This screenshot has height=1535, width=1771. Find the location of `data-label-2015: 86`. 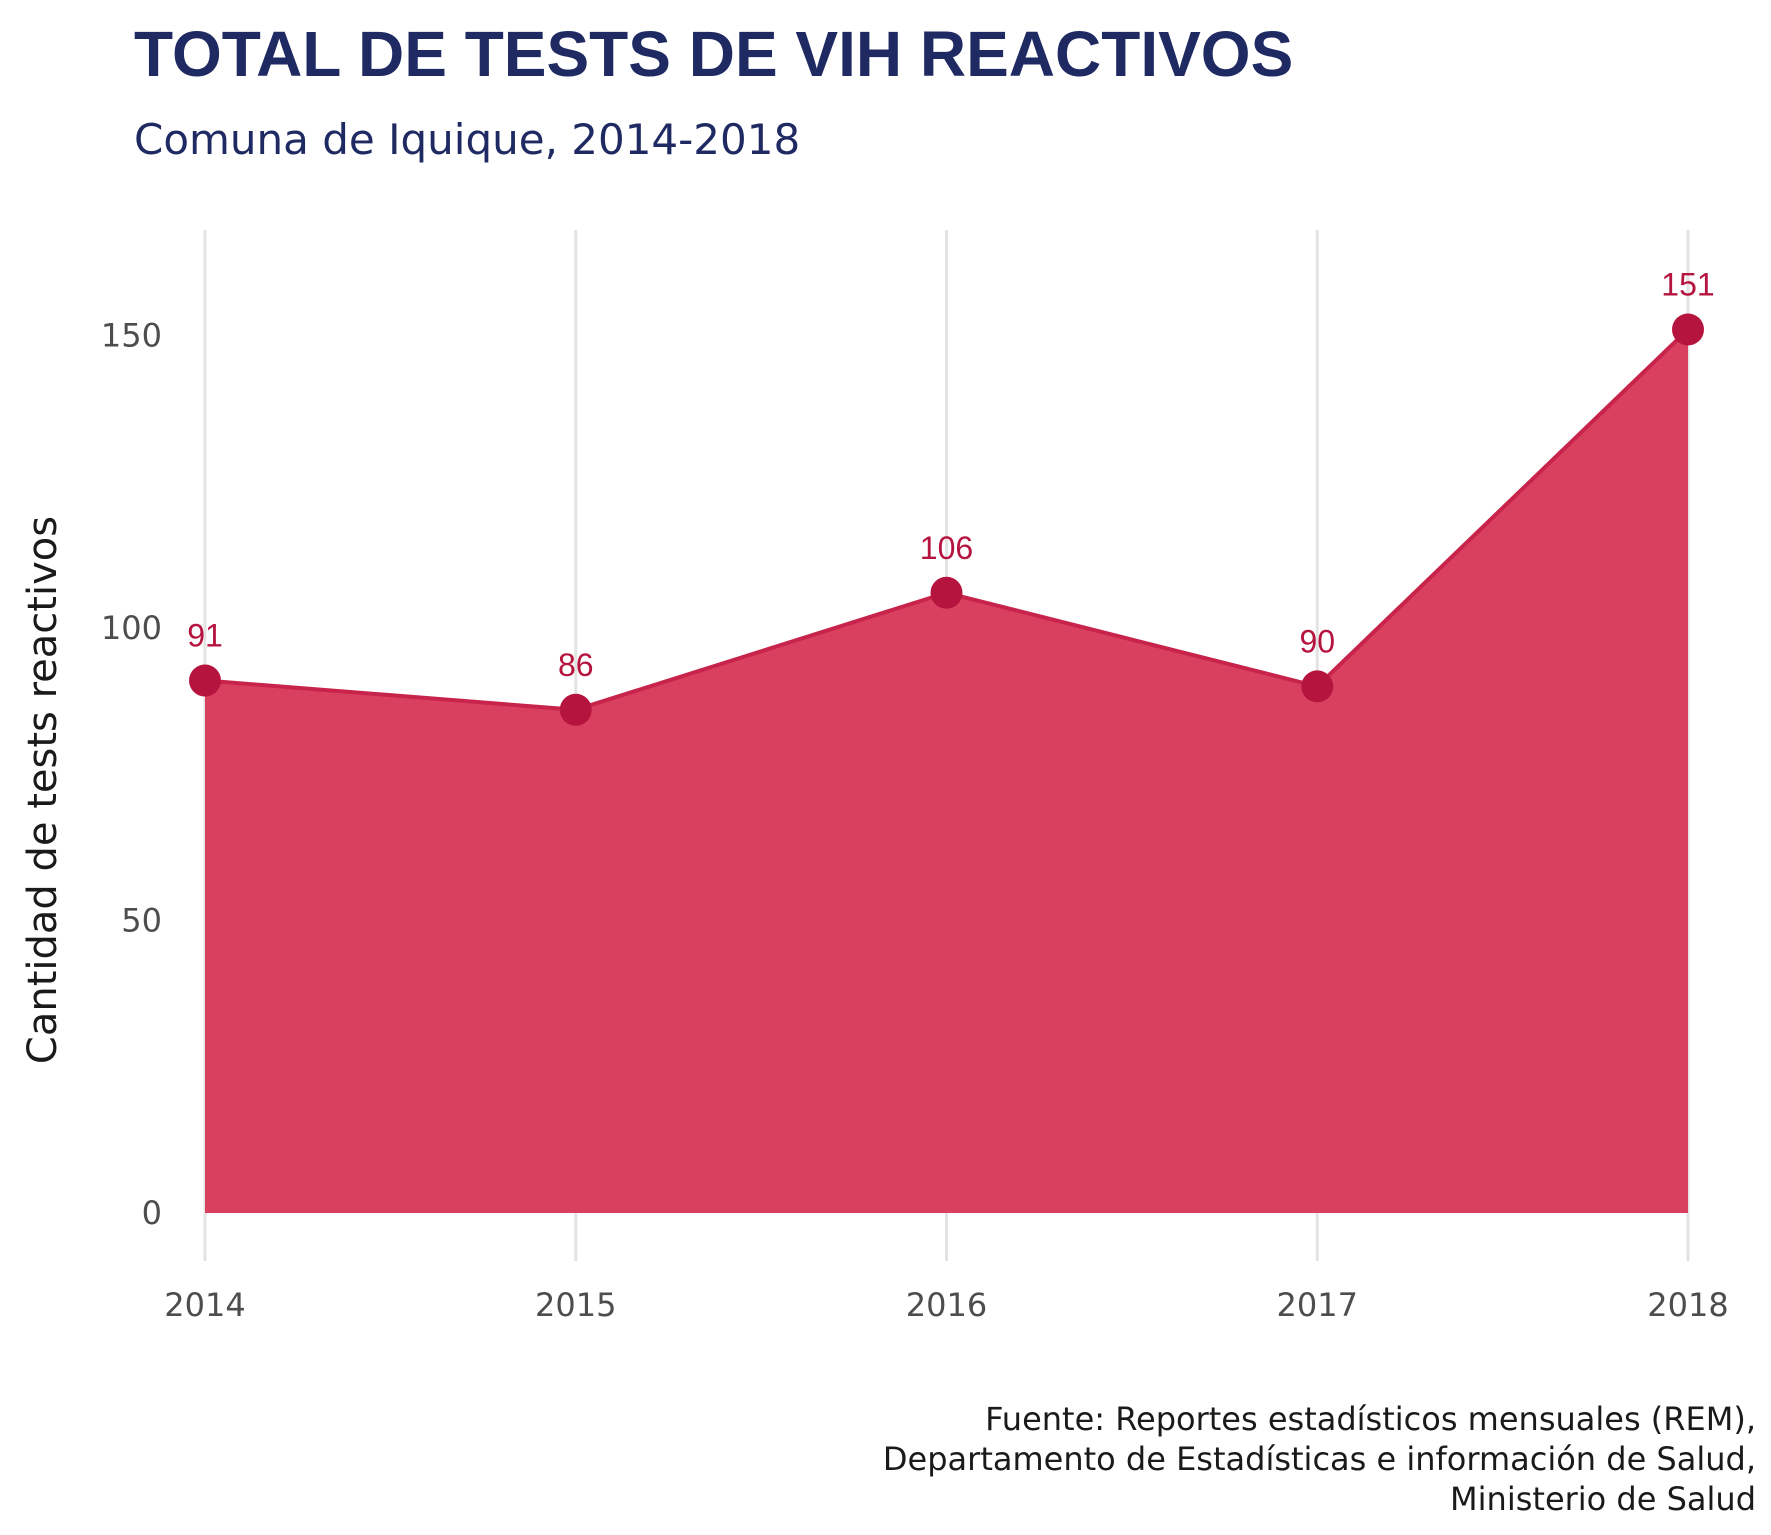

data-label-2015: 86 is located at coordinates (576, 665).